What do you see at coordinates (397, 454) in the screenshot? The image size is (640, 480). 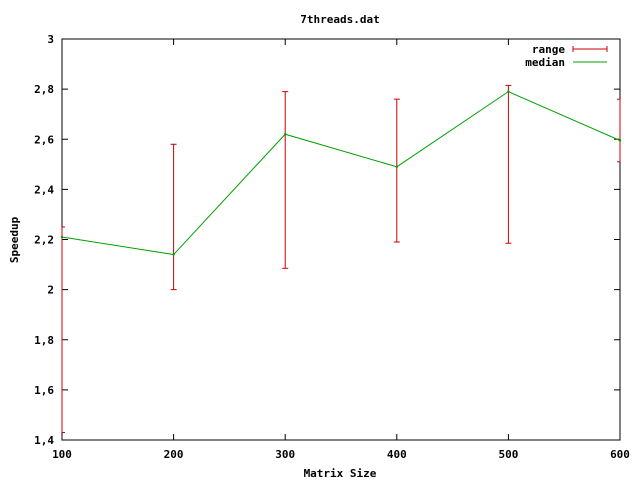 I see `x-tick-label: 400` at bounding box center [397, 454].